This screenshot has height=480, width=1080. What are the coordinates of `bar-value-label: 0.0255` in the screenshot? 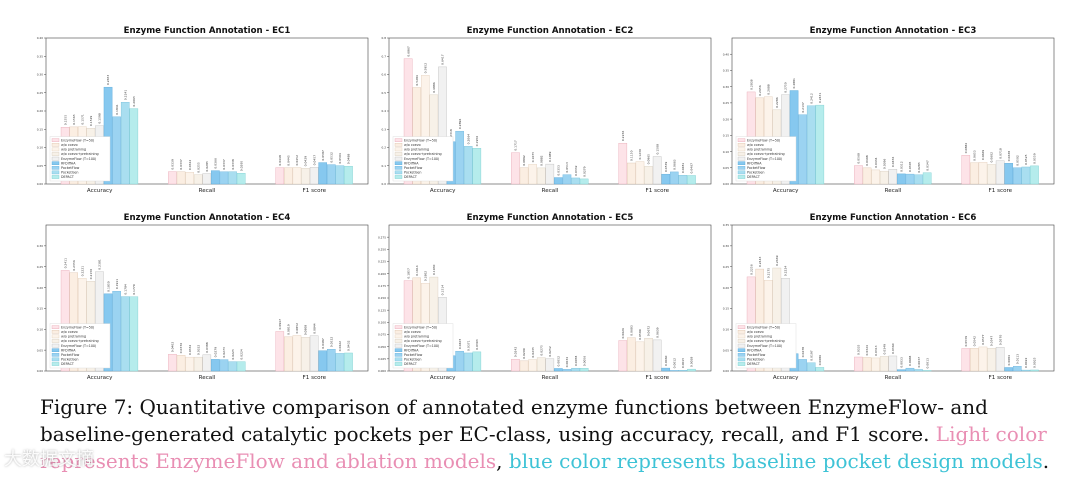 It's located at (198, 167).